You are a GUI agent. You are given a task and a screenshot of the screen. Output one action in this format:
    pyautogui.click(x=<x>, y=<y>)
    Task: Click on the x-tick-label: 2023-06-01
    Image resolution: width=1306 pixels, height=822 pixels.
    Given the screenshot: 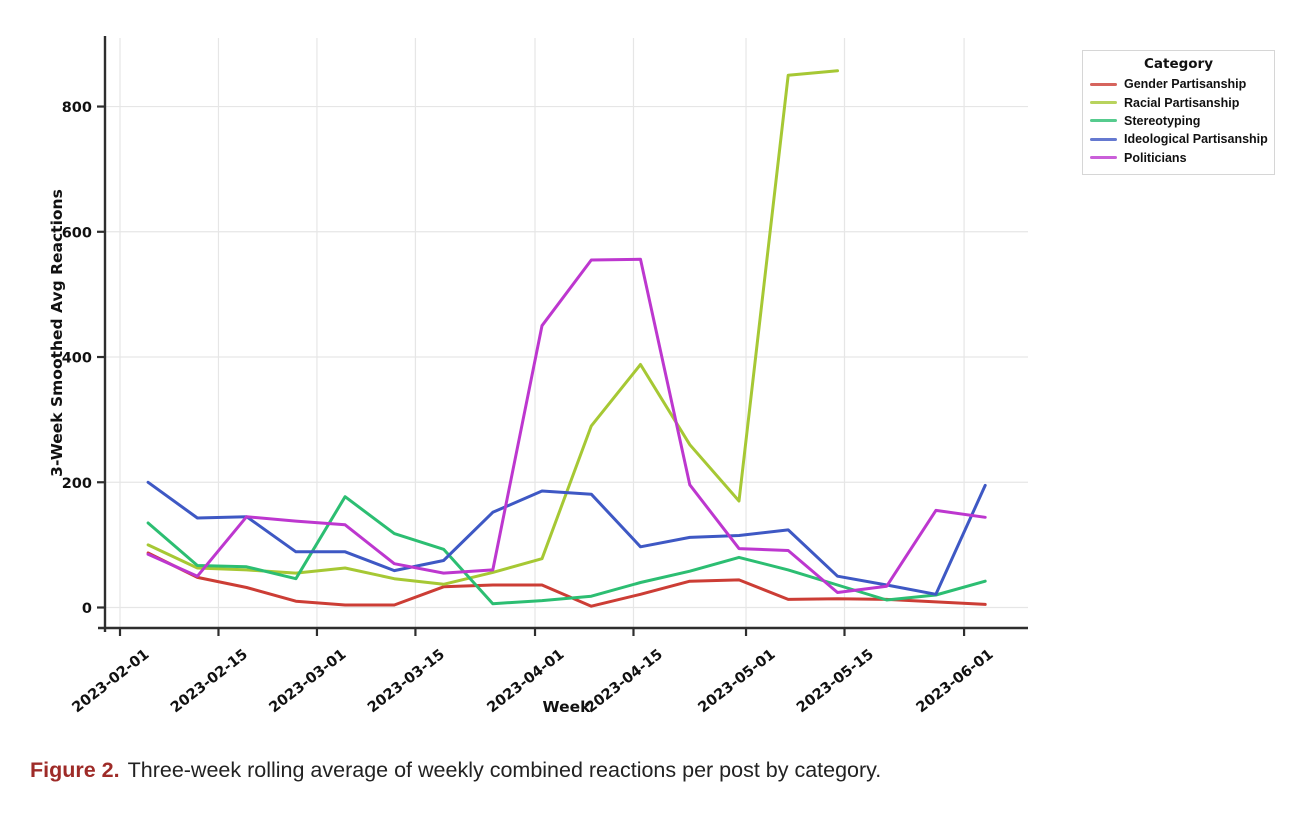 What is the action you would take?
    pyautogui.click(x=955, y=682)
    